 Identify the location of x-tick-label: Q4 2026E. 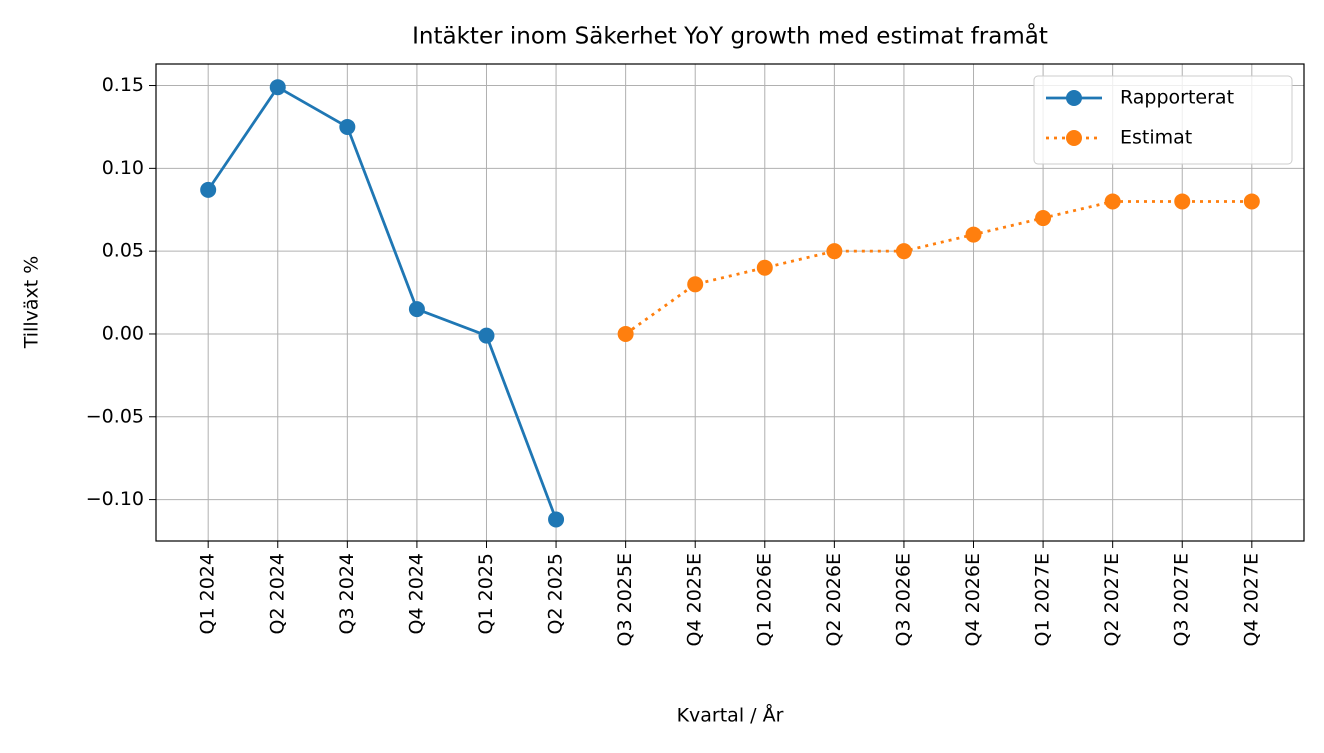
(973, 599).